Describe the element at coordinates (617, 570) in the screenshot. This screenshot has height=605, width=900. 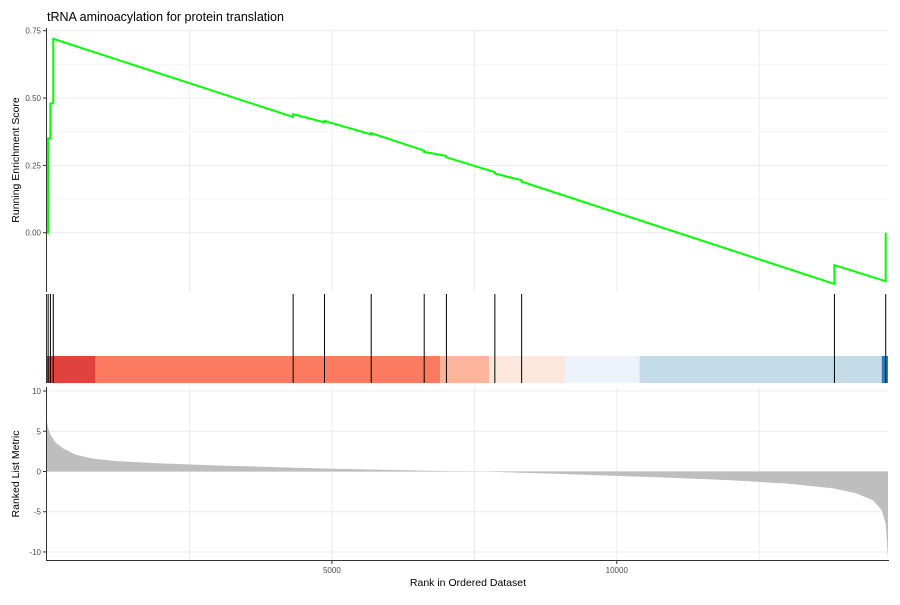
I see `x-tick-label: 10000` at that location.